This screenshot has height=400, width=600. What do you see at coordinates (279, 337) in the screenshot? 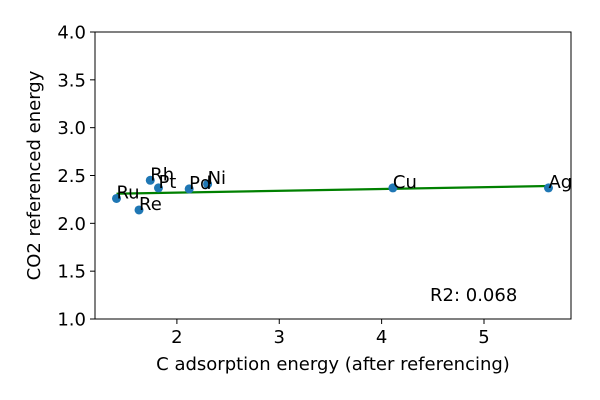
I see `x-tick-label: 3` at bounding box center [279, 337].